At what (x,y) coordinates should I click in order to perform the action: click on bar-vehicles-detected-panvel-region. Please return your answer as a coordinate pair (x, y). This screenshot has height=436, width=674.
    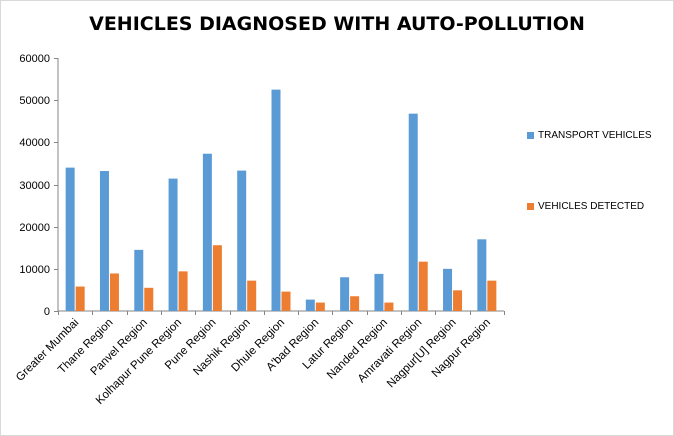
    Looking at the image, I should click on (149, 299).